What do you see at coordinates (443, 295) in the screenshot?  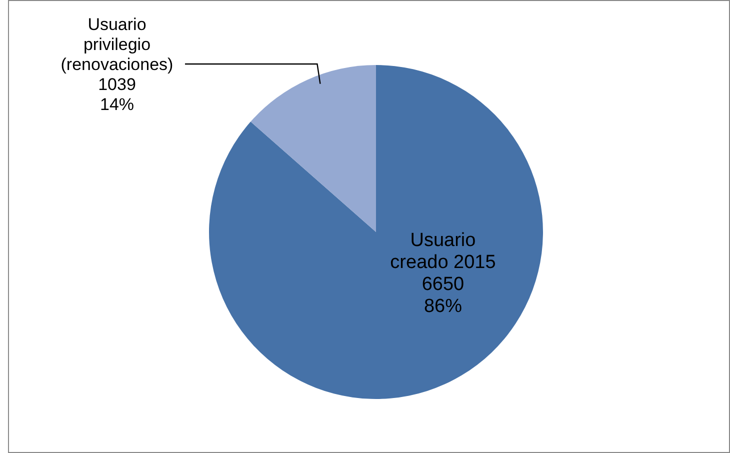 I see `data-label: 6650 86%` at bounding box center [443, 295].